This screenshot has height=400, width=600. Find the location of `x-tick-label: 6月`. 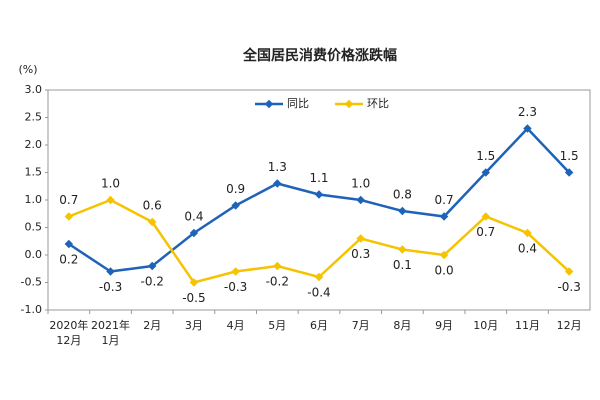

x-tick-label: 6月 is located at coordinates (319, 325).